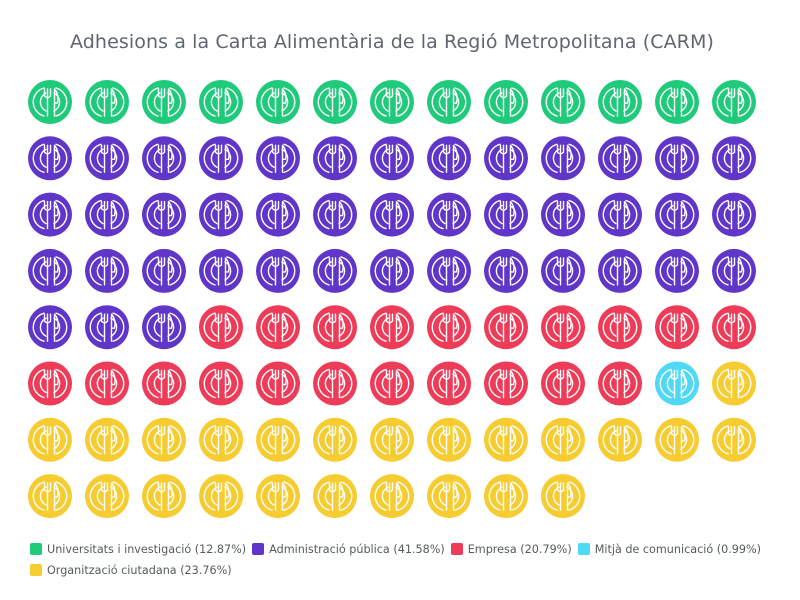 This screenshot has height=600, width=800. What do you see at coordinates (417, 549) in the screenshot?
I see `legend-percent: (41.58%)` at bounding box center [417, 549].